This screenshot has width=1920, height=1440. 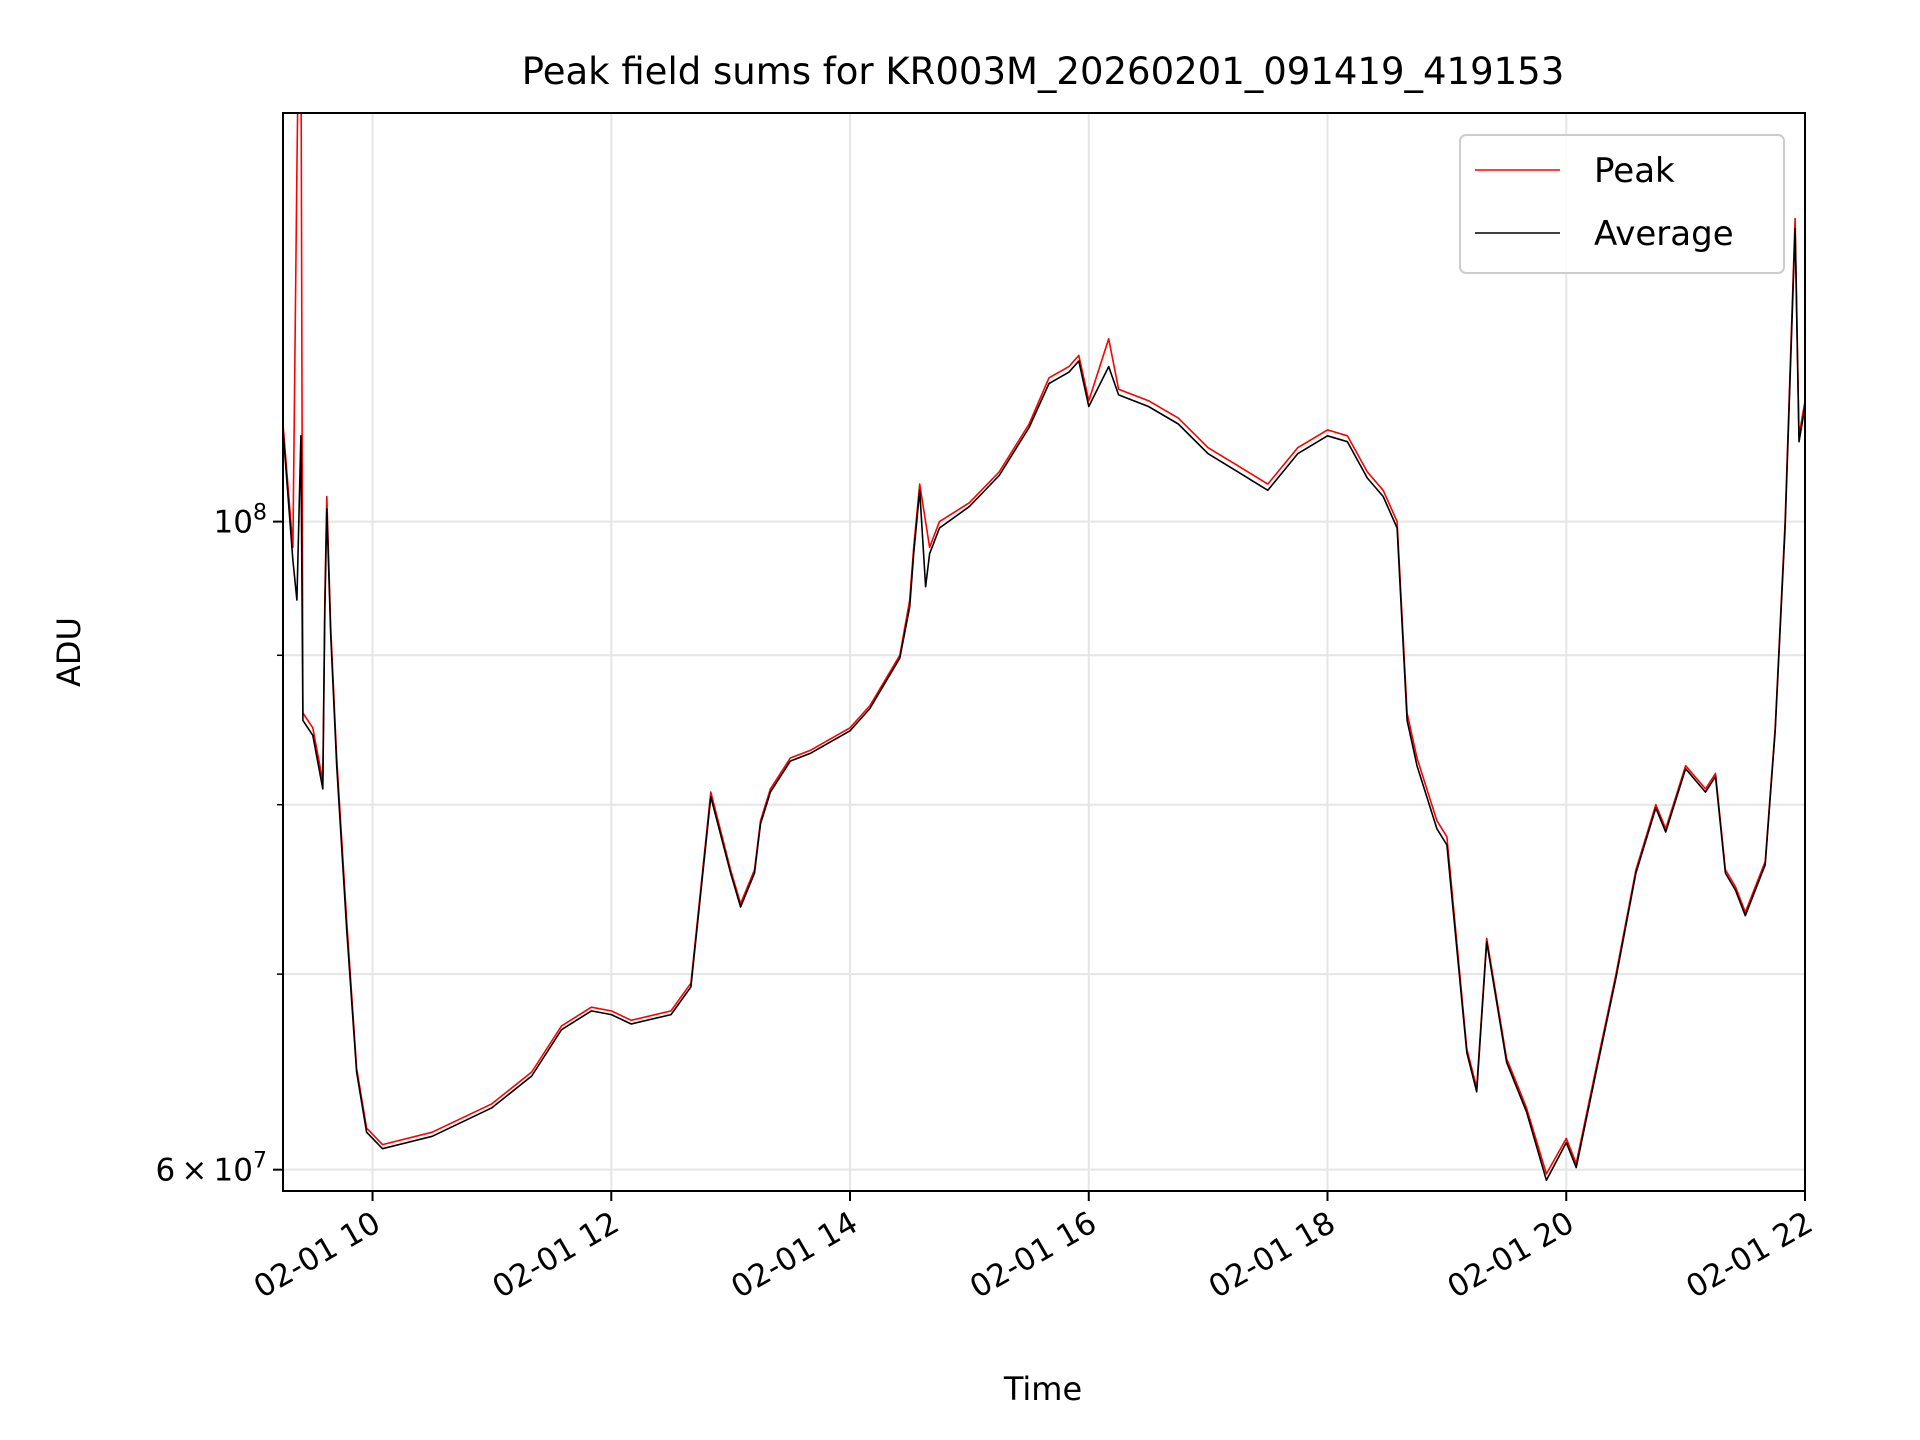 What do you see at coordinates (69, 652) in the screenshot?
I see `y-axis-label: ADU` at bounding box center [69, 652].